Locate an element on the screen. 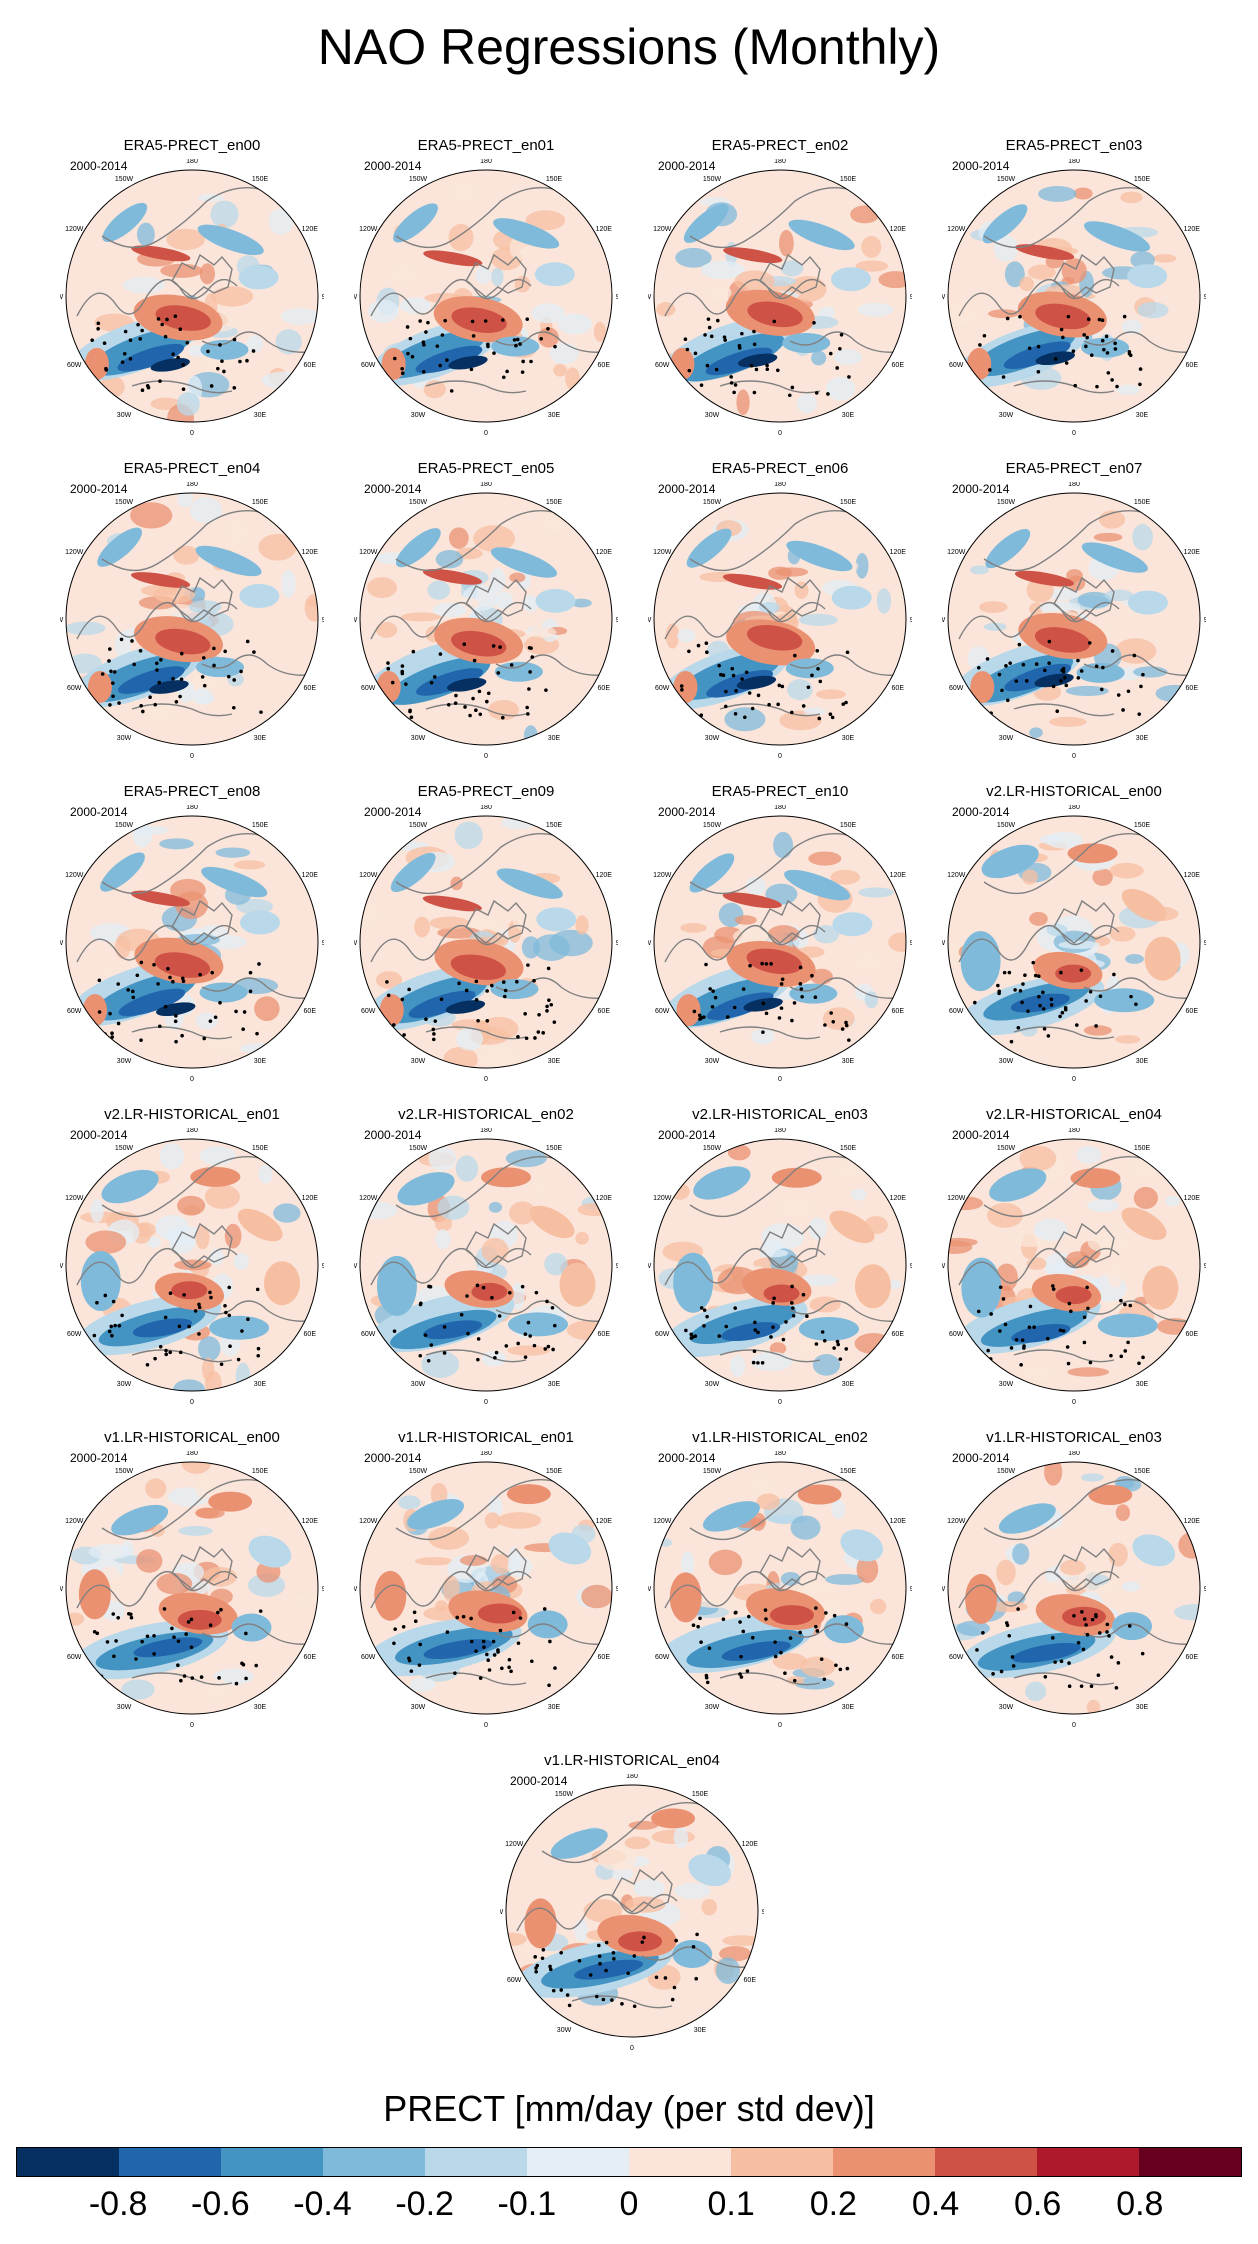 This screenshot has height=2244, width=1258. longitude-label: 150W is located at coordinates (418, 825).